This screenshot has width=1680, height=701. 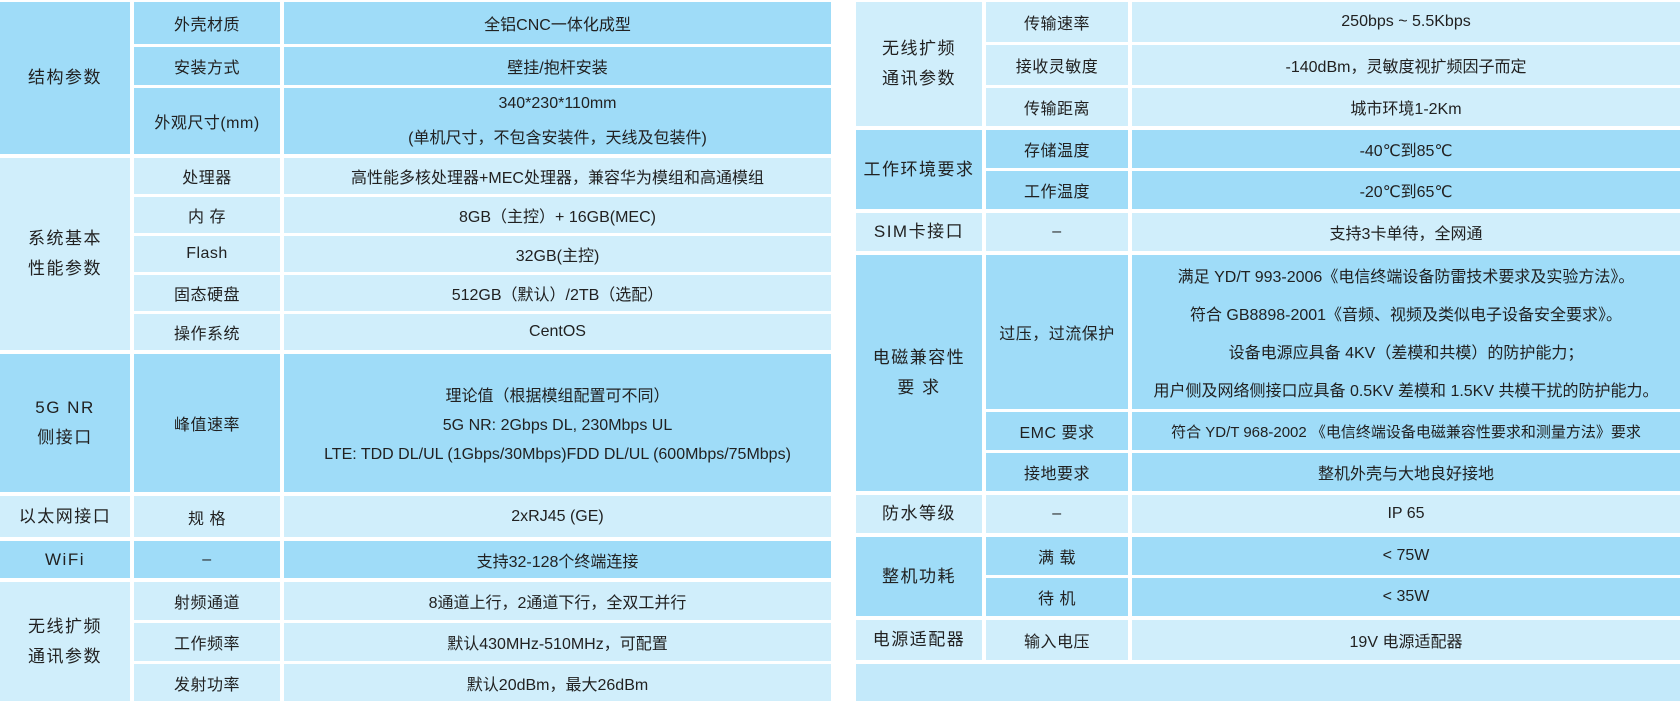 What do you see at coordinates (207, 66) in the screenshot?
I see `param-cell: 安装方式` at bounding box center [207, 66].